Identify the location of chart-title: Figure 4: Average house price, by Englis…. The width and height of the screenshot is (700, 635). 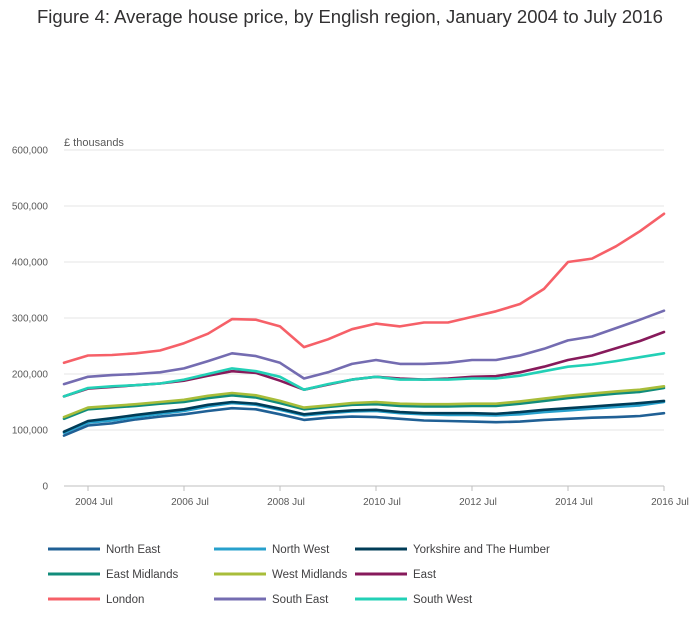
(350, 16).